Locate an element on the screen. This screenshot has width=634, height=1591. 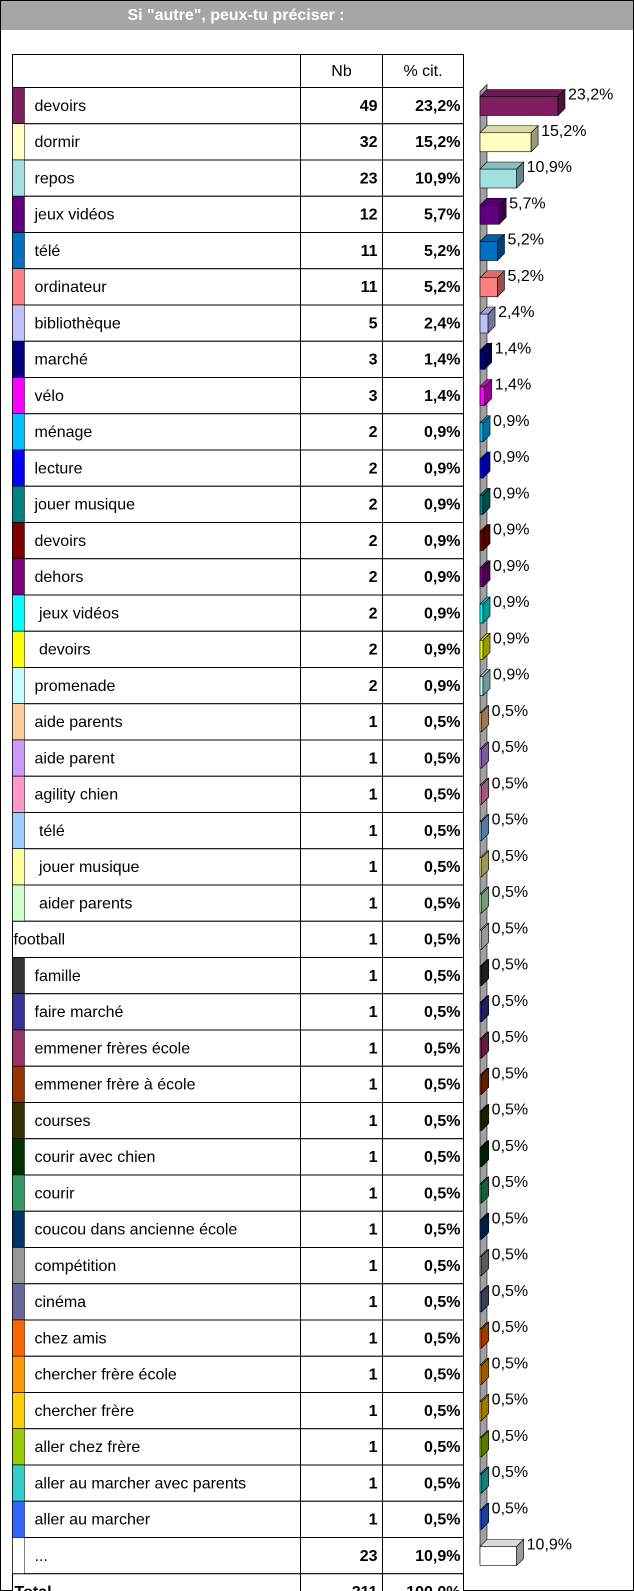
row-label: promenade is located at coordinates (75, 686).